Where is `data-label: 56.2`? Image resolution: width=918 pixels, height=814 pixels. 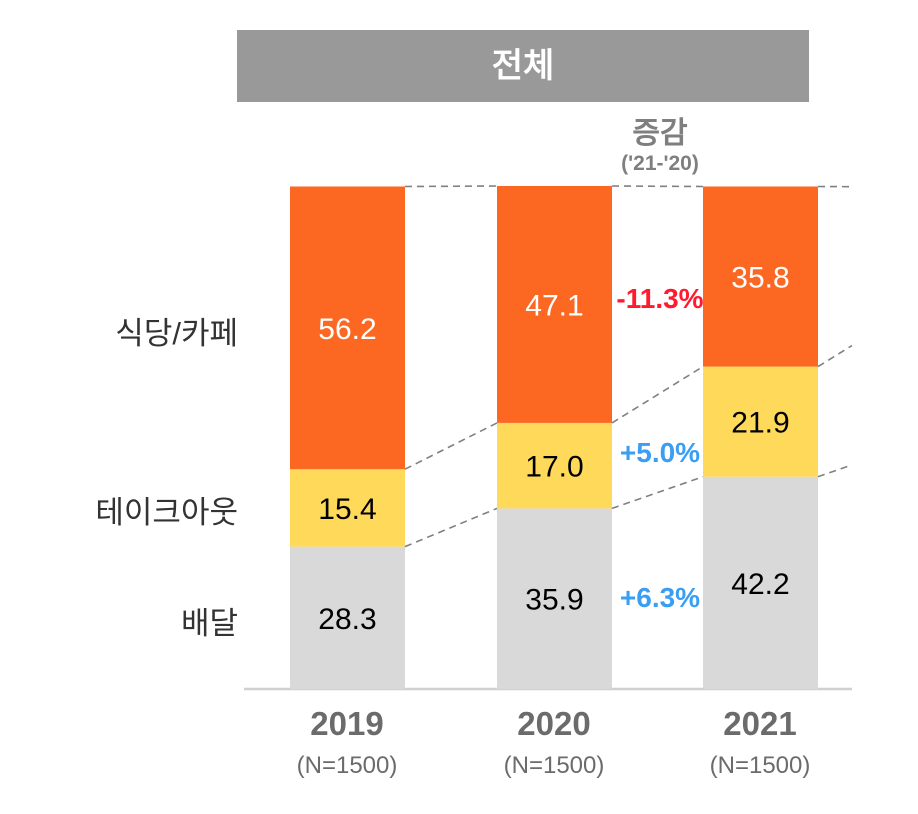 data-label: 56.2 is located at coordinates (347, 329).